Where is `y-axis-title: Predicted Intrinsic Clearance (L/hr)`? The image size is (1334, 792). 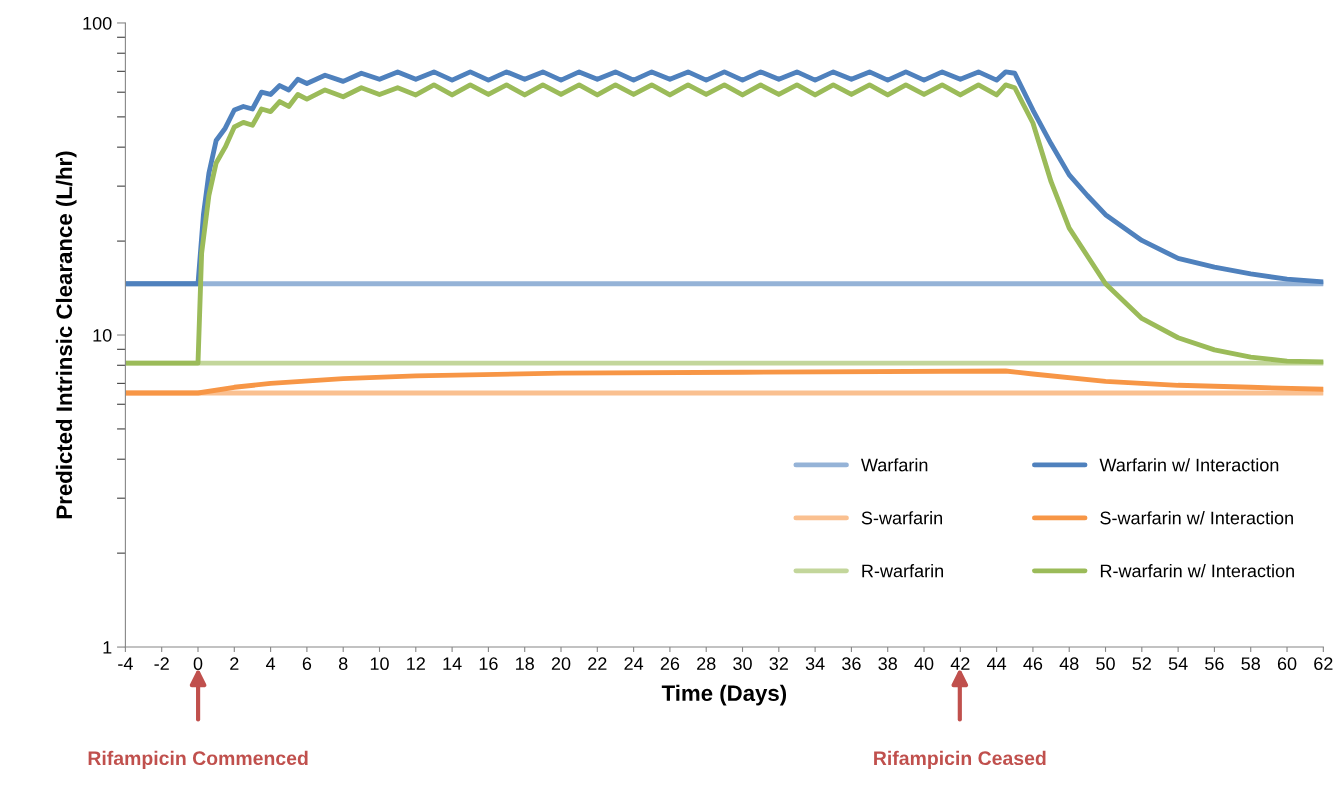
y-axis-title: Predicted Intrinsic Clearance (L/hr) is located at coordinates (66, 335).